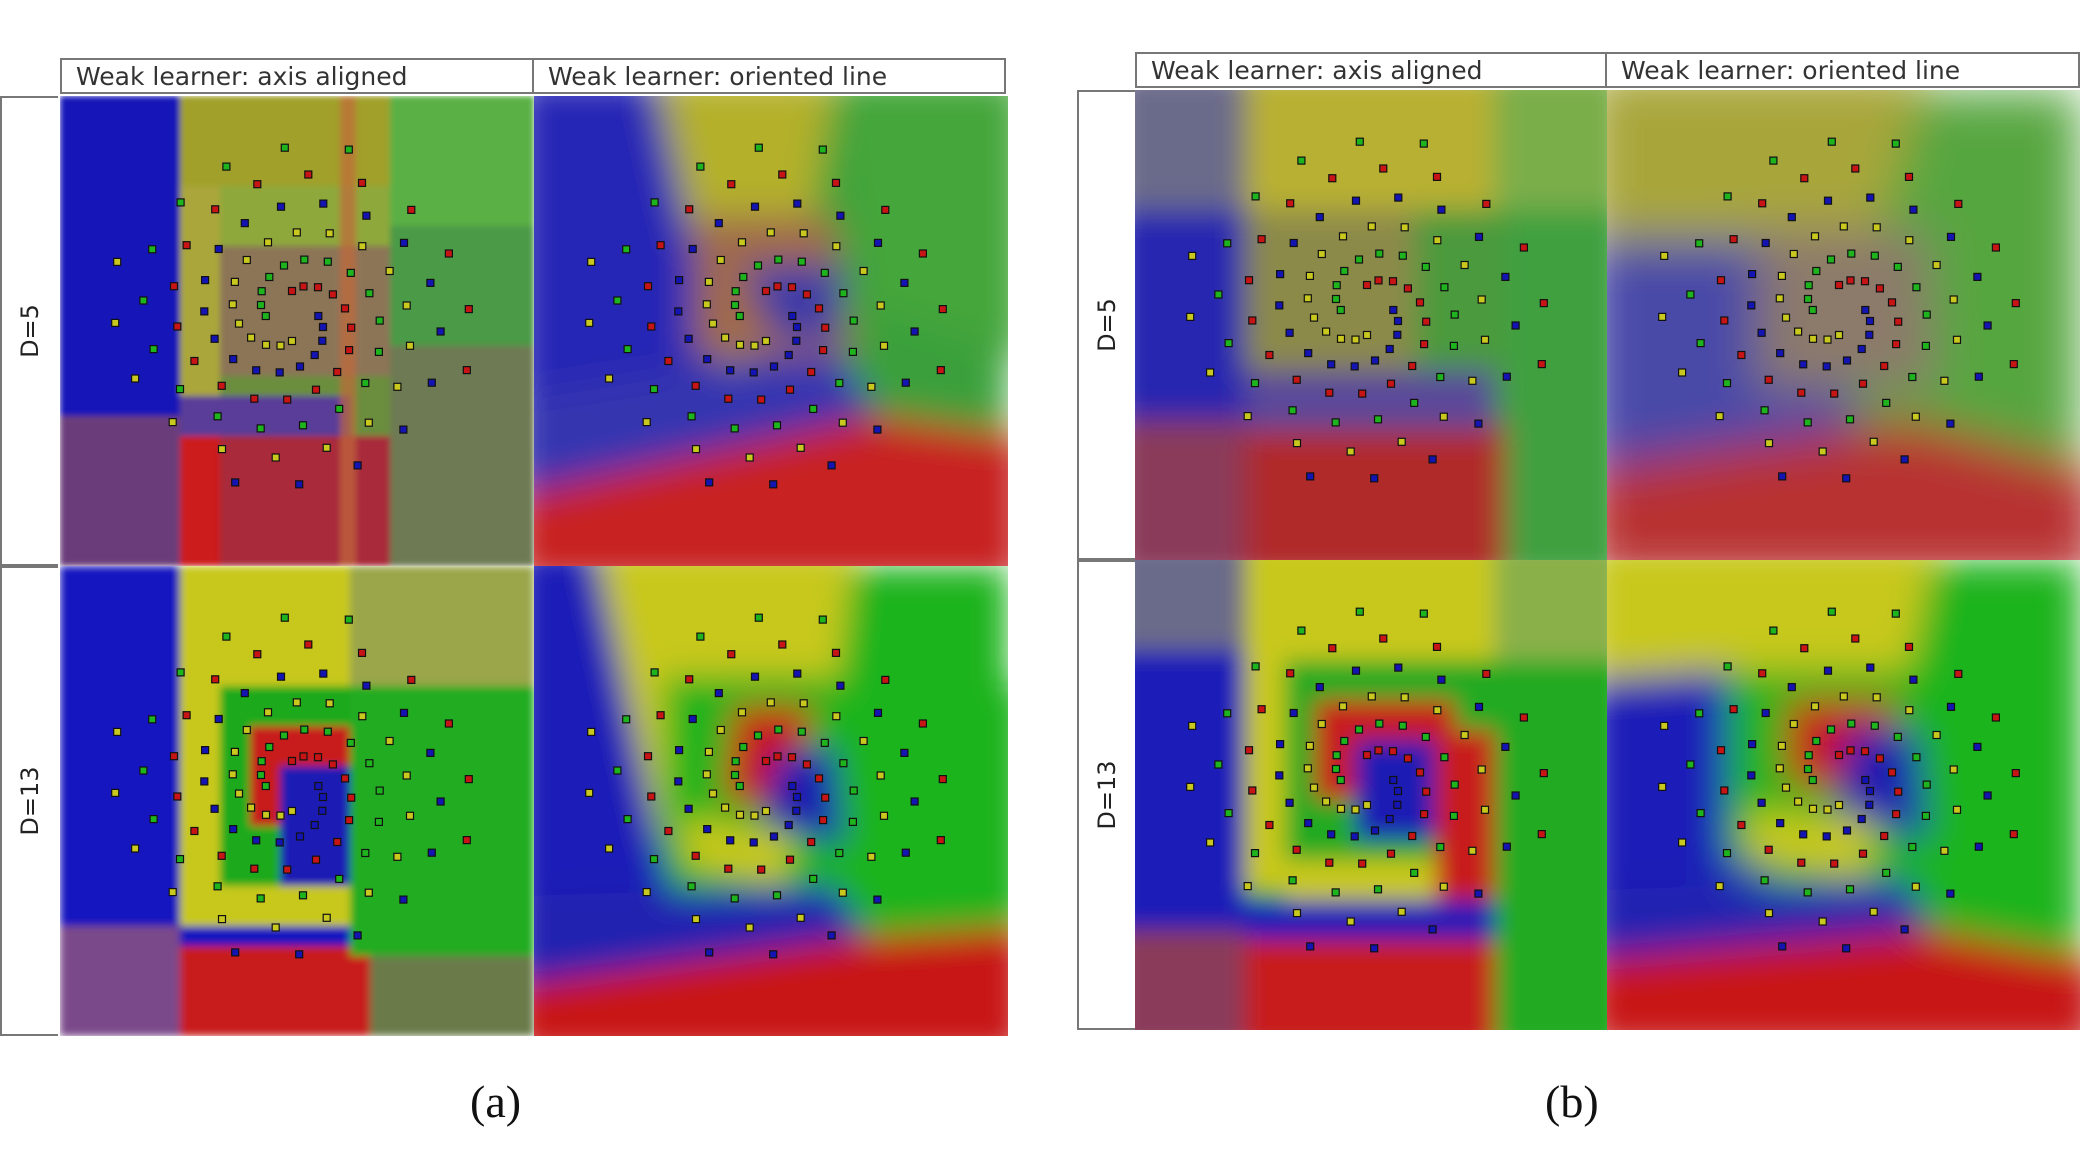 This screenshot has height=1163, width=2100. I want to click on column-header-axis-aligned: Weak learner: axis aligned, so click(1371, 70).